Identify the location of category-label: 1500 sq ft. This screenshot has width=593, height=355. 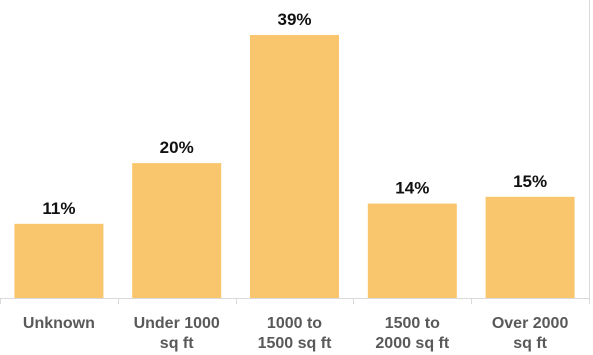
(295, 343).